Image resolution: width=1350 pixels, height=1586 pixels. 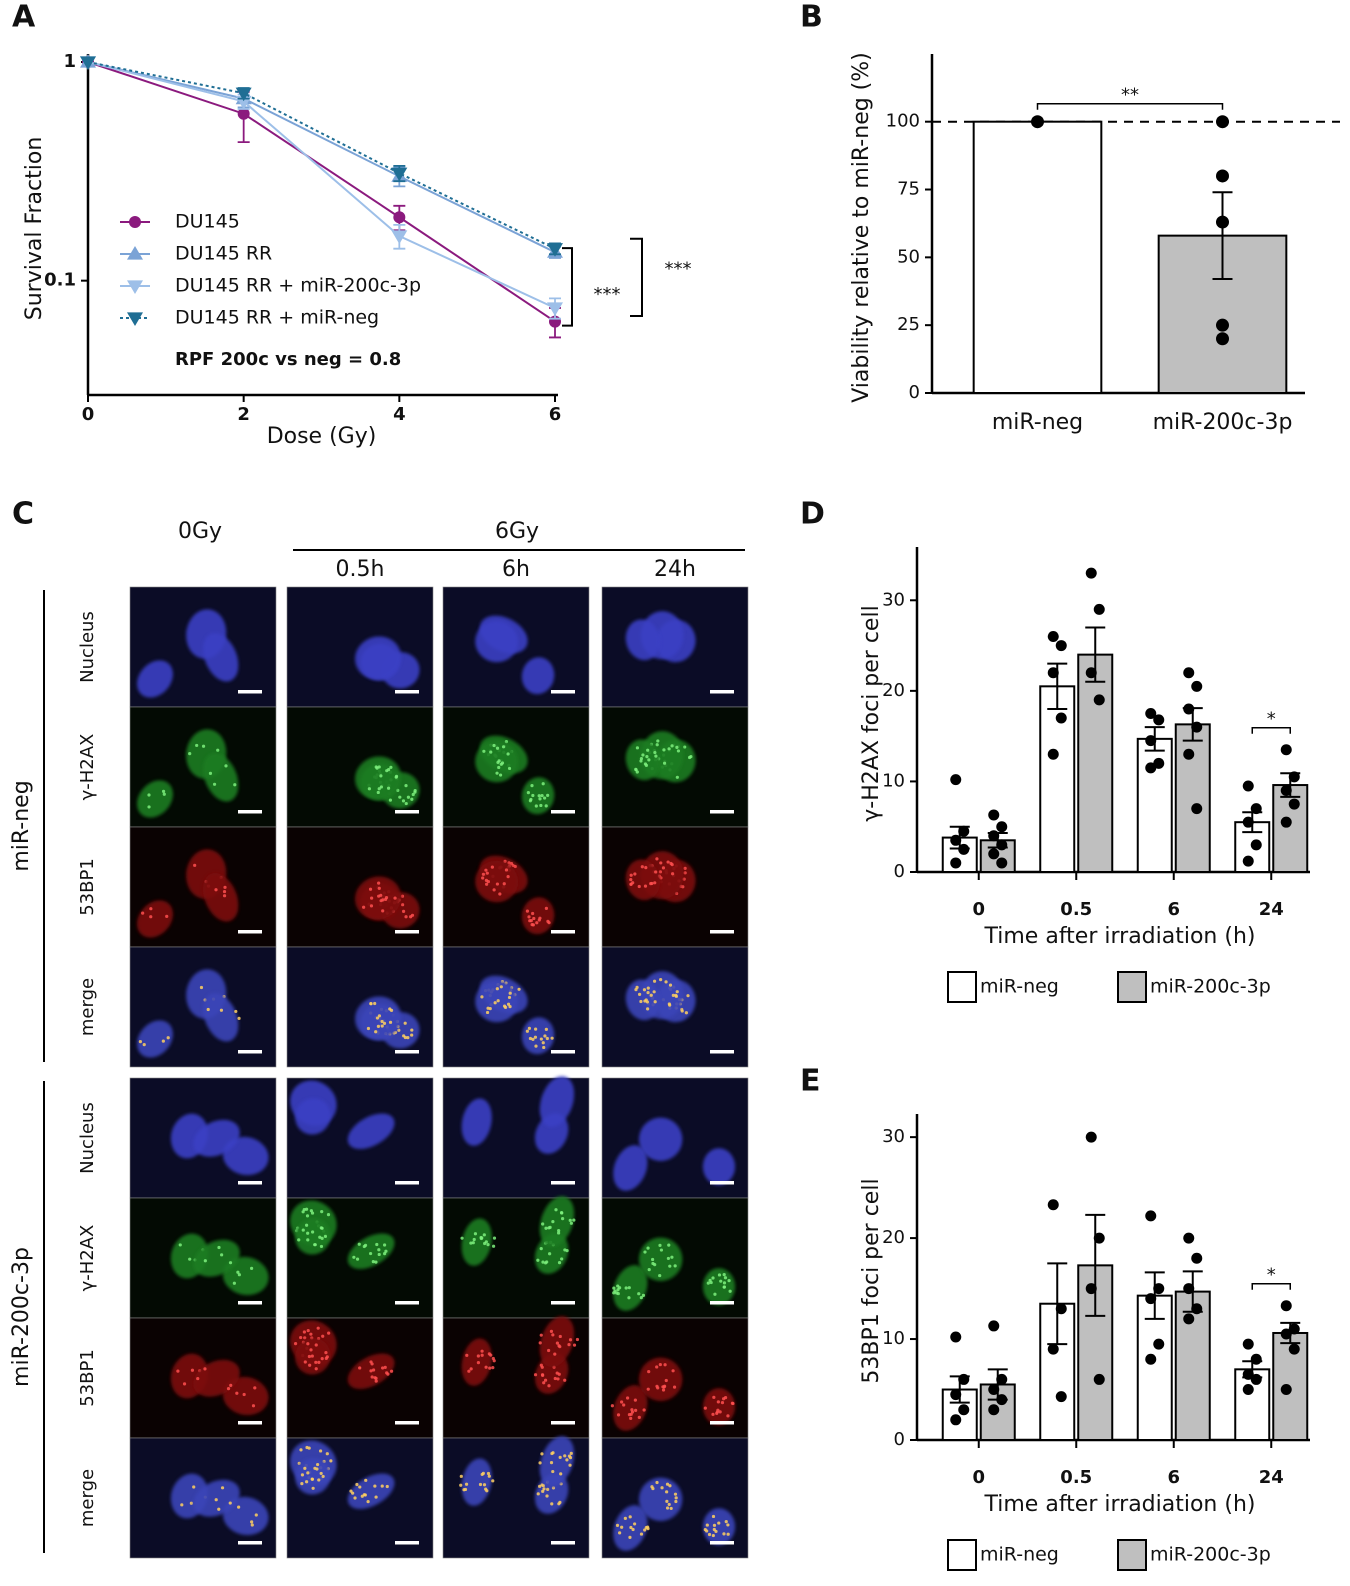 I want to click on x-axis-label: Time after irradiation (h), so click(x=1120, y=1504).